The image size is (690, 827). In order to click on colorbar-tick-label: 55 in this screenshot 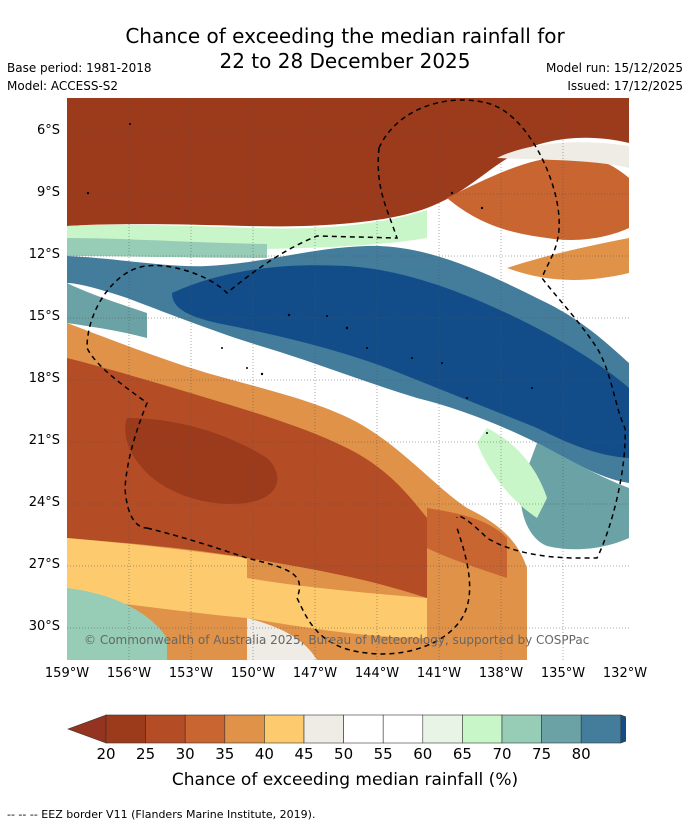, I will do `click(383, 754)`.